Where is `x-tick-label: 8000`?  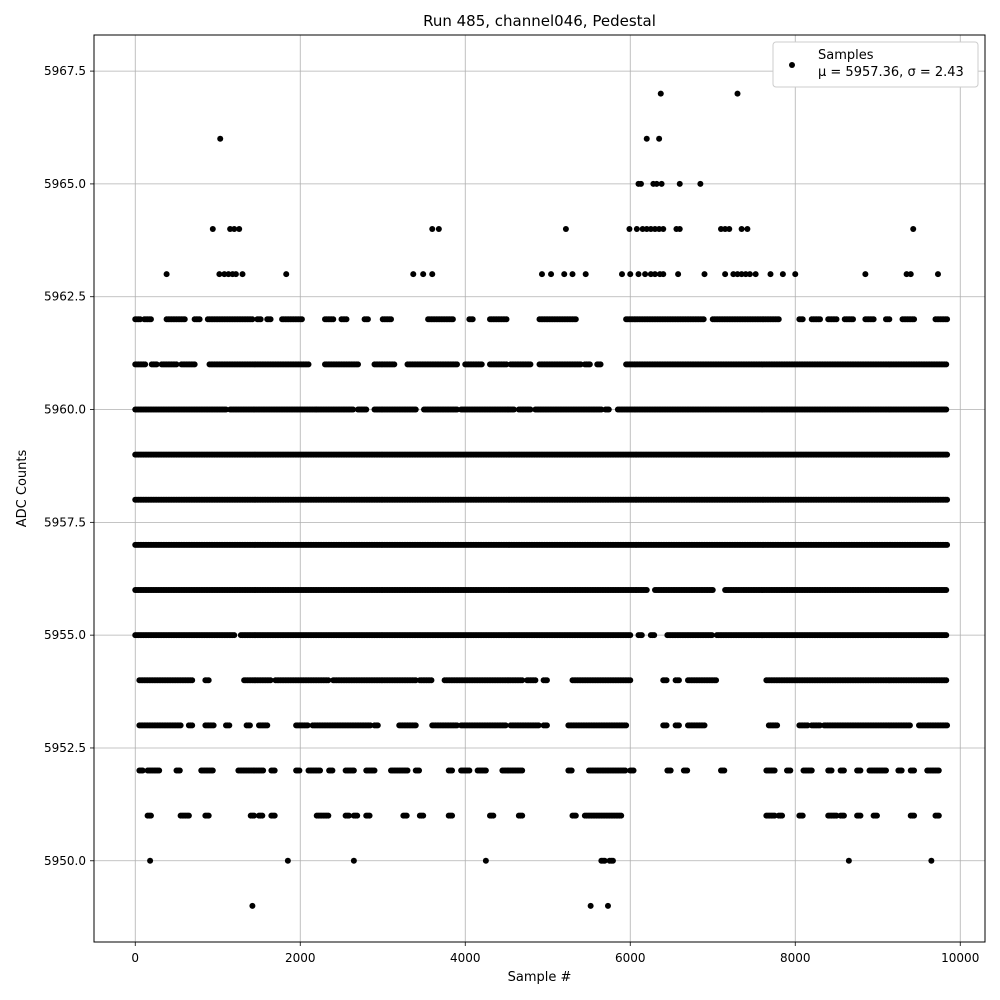 x-tick-label: 8000 is located at coordinates (795, 958).